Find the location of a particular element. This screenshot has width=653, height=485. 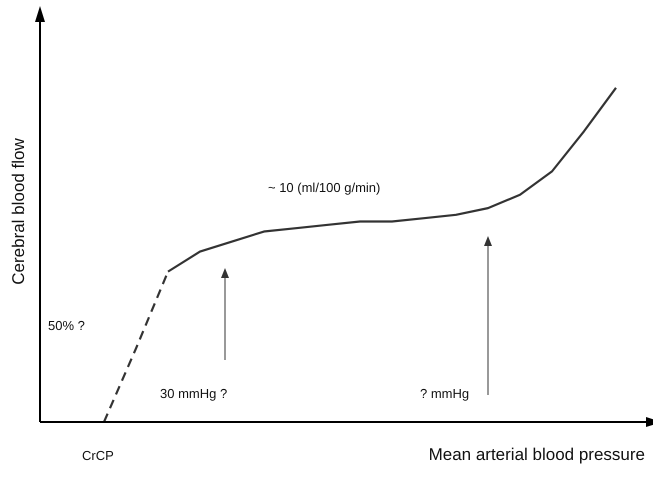

text: CrCP is located at coordinates (98, 455).